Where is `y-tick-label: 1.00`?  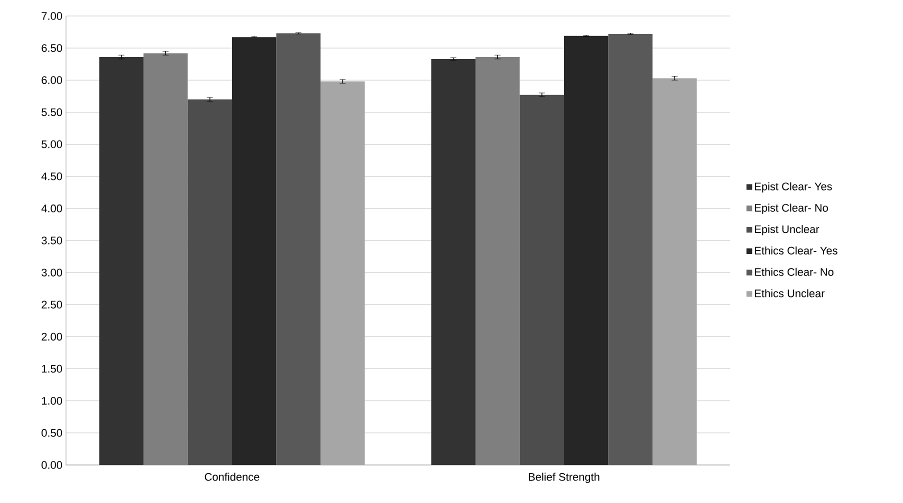 y-tick-label: 1.00 is located at coordinates (52, 400).